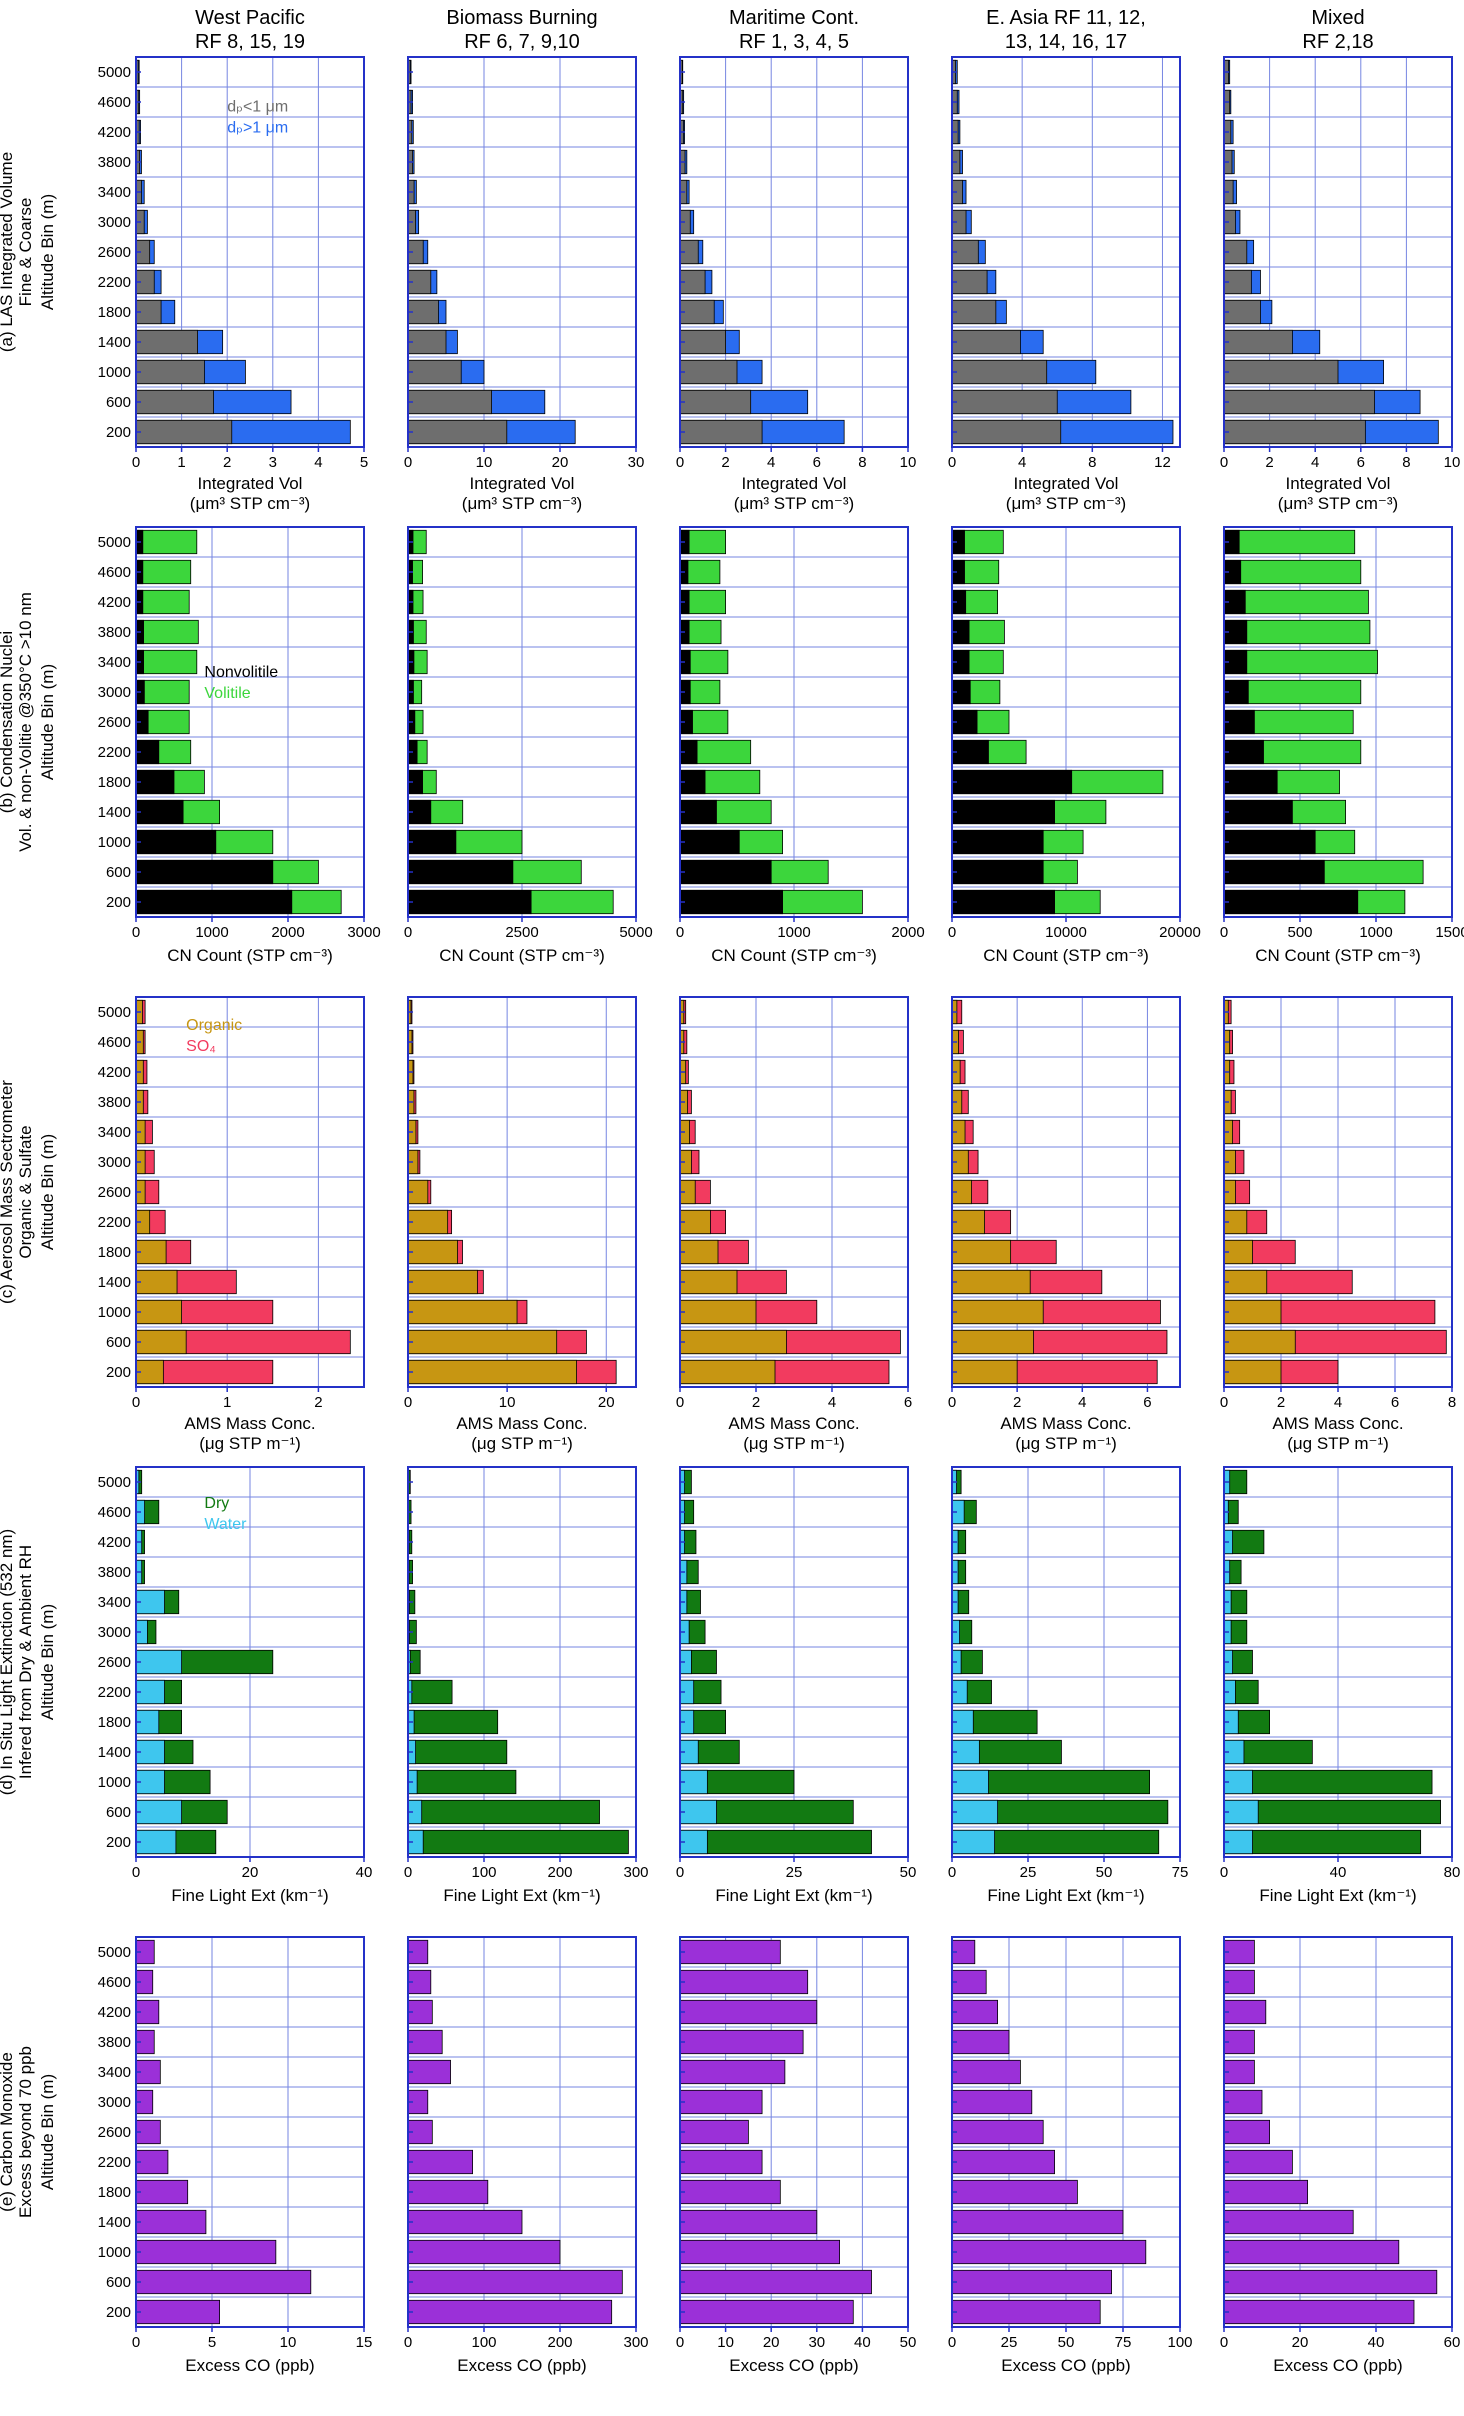 The image size is (1464, 2416). I want to click on x-tick-label: 1500, so click(1449, 932).